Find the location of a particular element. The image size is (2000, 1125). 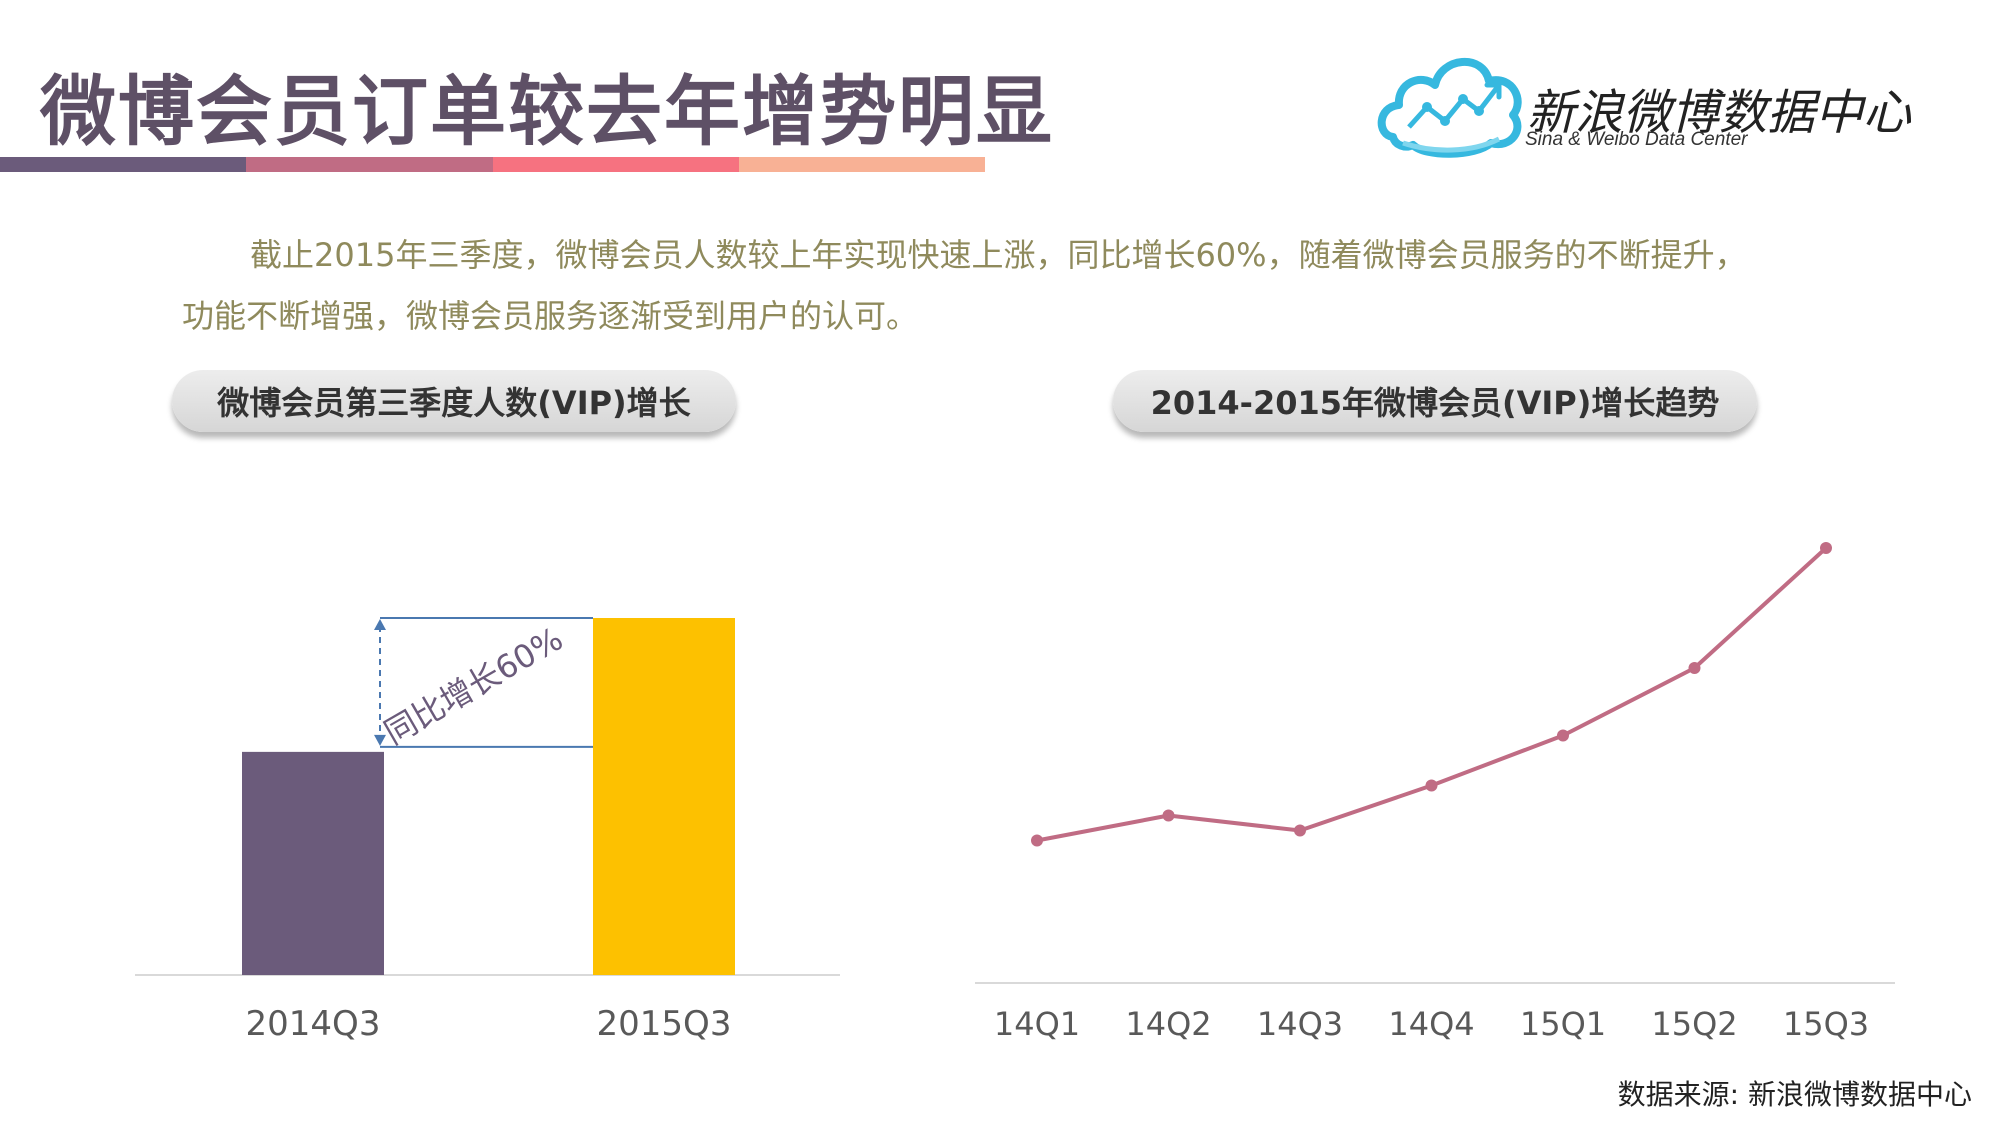

x-tick-label: 14Q1 is located at coordinates (1037, 1024).